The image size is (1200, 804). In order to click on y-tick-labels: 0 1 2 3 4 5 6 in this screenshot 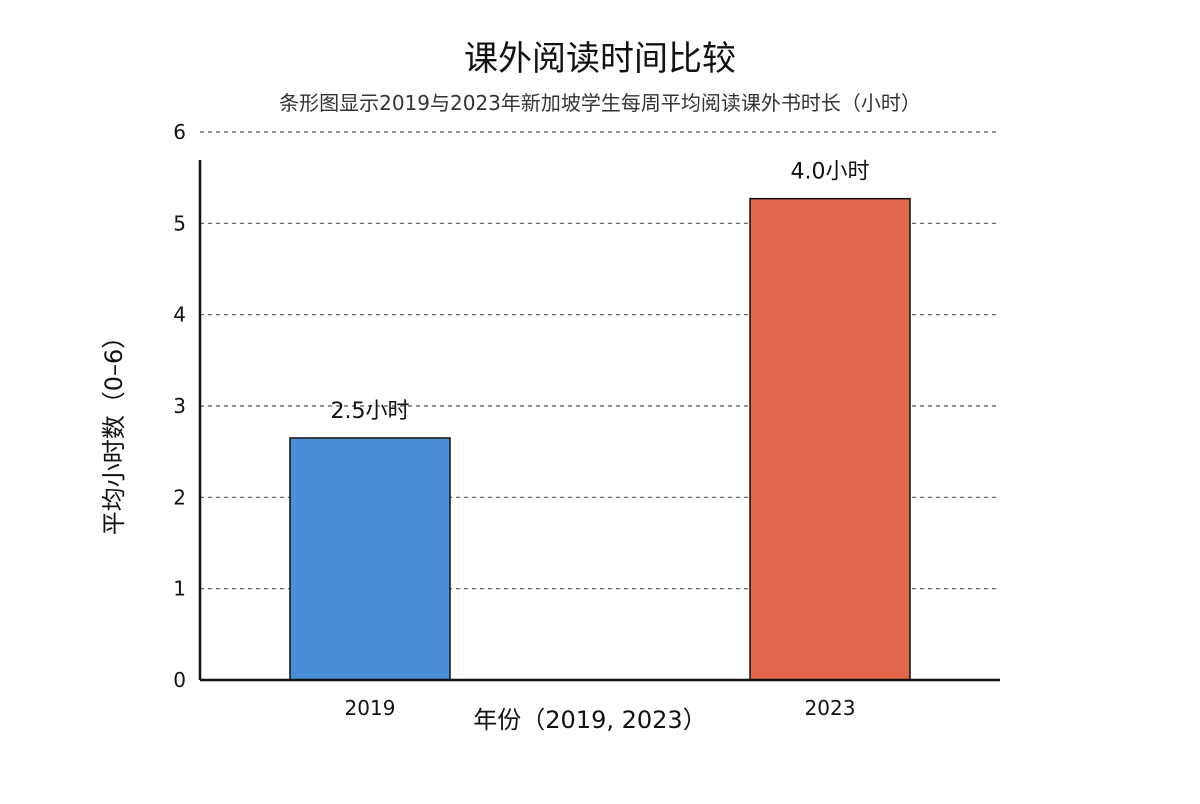, I will do `click(179, 406)`.